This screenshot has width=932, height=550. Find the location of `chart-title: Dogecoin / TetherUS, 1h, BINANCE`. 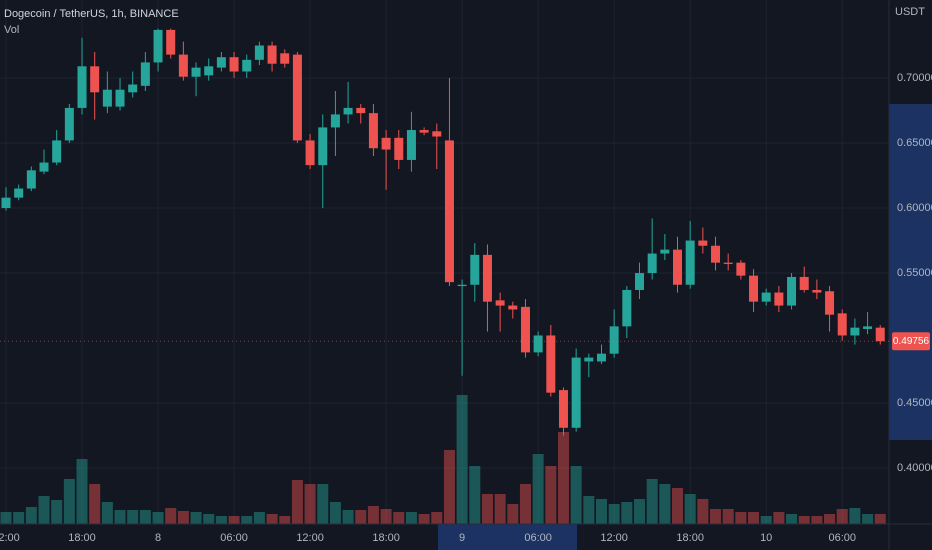

chart-title: Dogecoin / TetherUS, 1h, BINANCE is located at coordinates (91, 14).